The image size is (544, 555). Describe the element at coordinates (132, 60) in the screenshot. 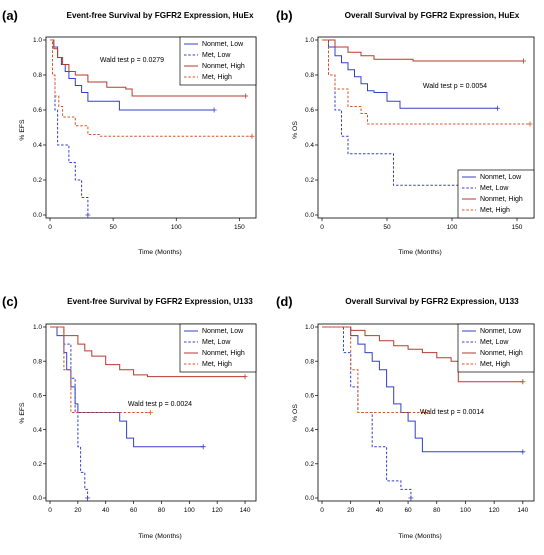

I see `wald-test-annotation: Wald test p = 0.0279` at that location.